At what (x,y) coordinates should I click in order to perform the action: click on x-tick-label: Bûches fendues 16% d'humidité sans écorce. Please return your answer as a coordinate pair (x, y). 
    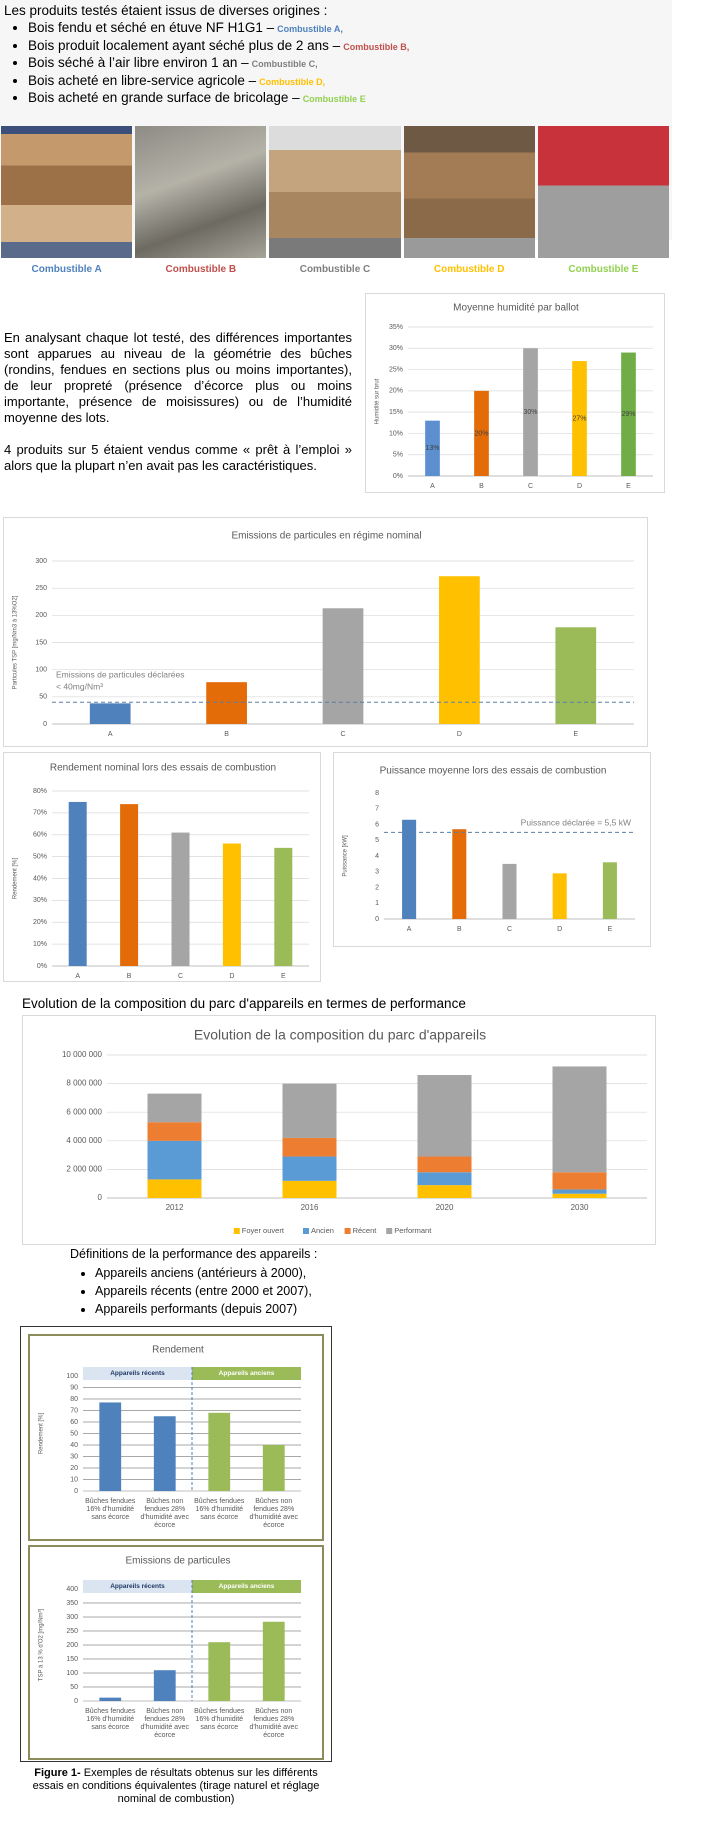
    Looking at the image, I should click on (110, 1719).